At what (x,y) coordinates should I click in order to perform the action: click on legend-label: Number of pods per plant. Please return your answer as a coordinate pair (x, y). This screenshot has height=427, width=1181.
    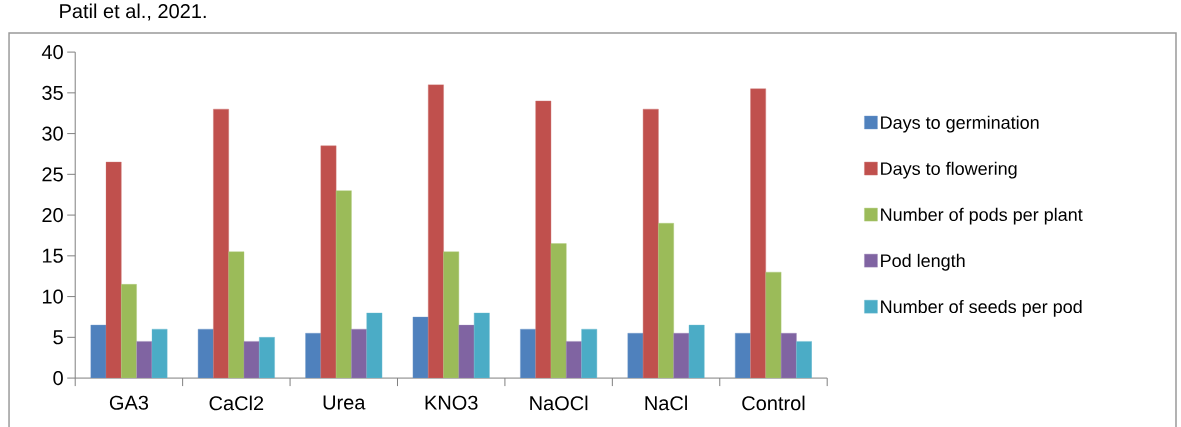
    Looking at the image, I should click on (982, 216).